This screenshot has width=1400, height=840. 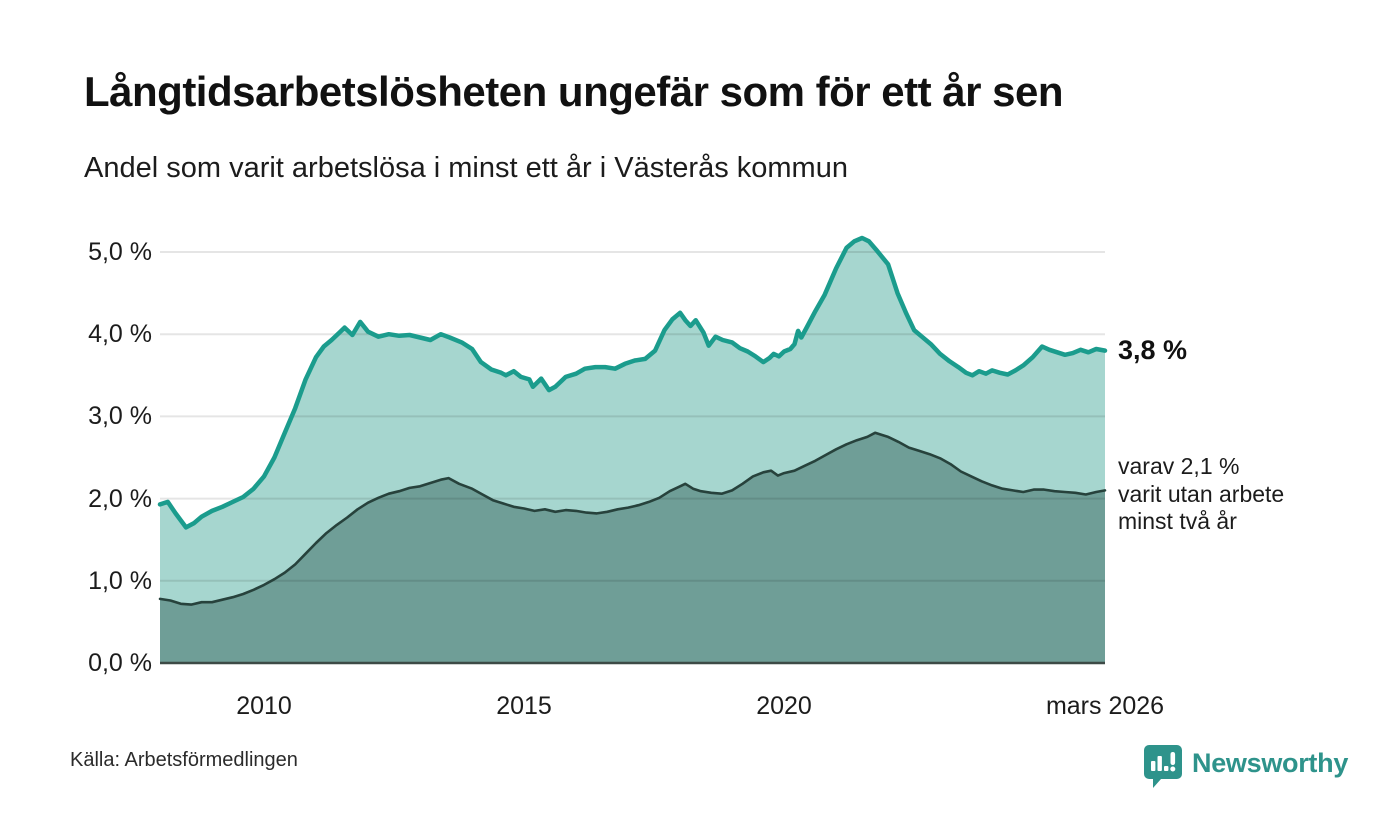 What do you see at coordinates (120, 416) in the screenshot?
I see `y-axis-label: 3,0 %` at bounding box center [120, 416].